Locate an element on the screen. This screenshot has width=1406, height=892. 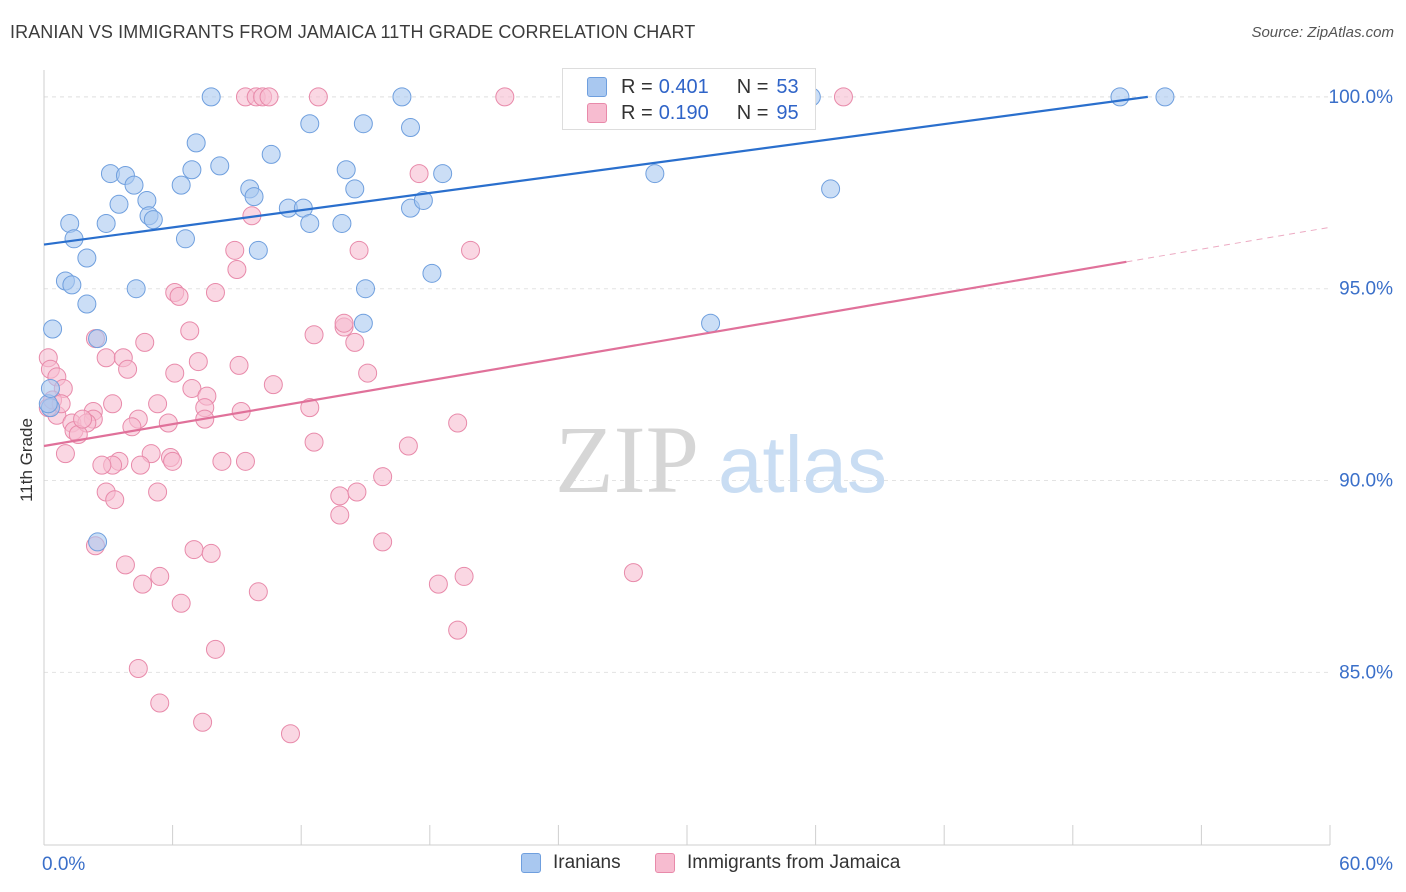
legend-r-label: R = is located at coordinates (637, 112).